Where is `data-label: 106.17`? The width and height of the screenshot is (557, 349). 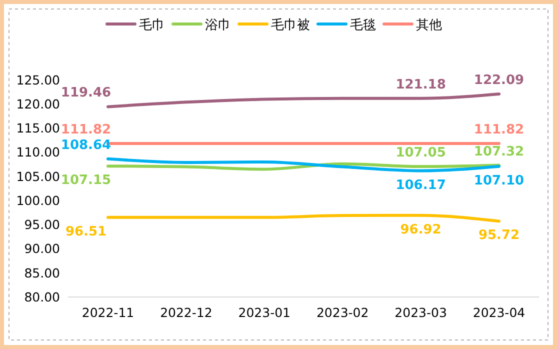 data-label: 106.17 is located at coordinates (421, 185).